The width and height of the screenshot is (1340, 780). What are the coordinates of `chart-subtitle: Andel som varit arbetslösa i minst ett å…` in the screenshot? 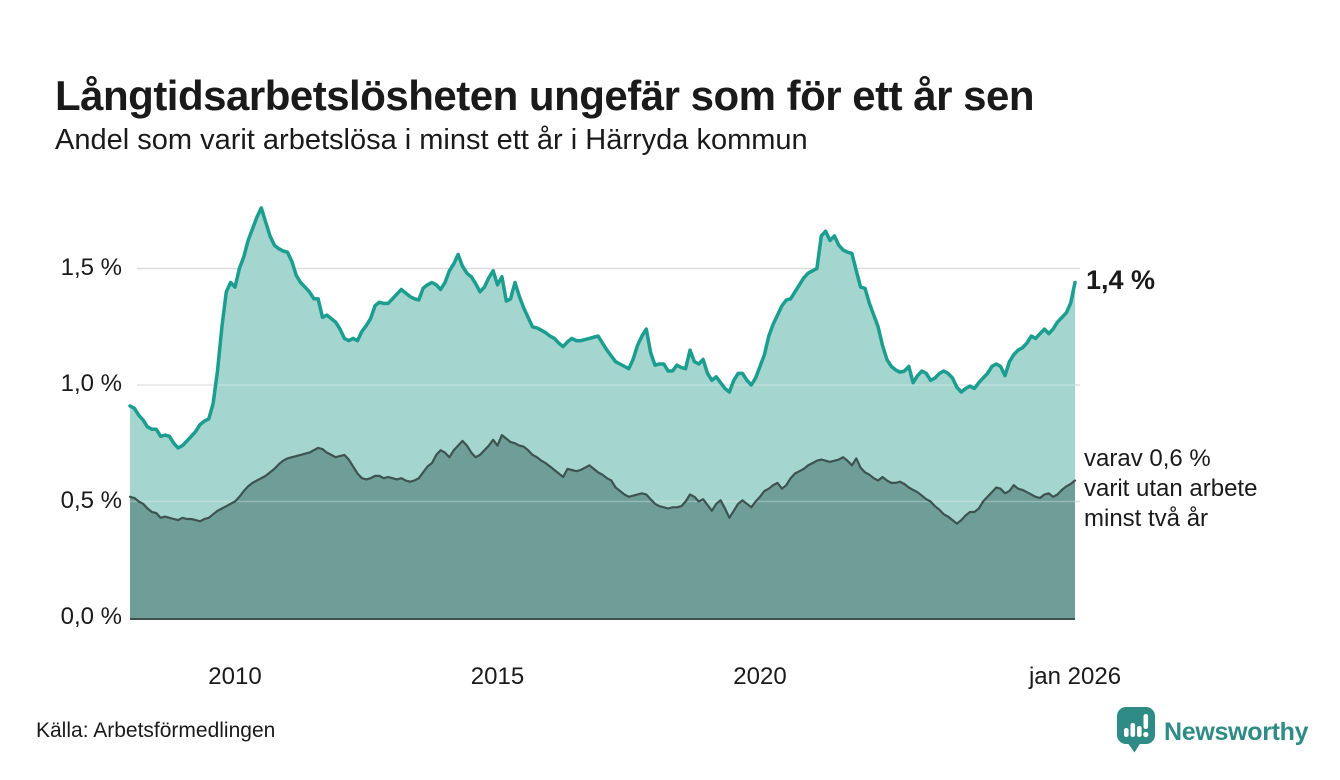 It's located at (431, 140).